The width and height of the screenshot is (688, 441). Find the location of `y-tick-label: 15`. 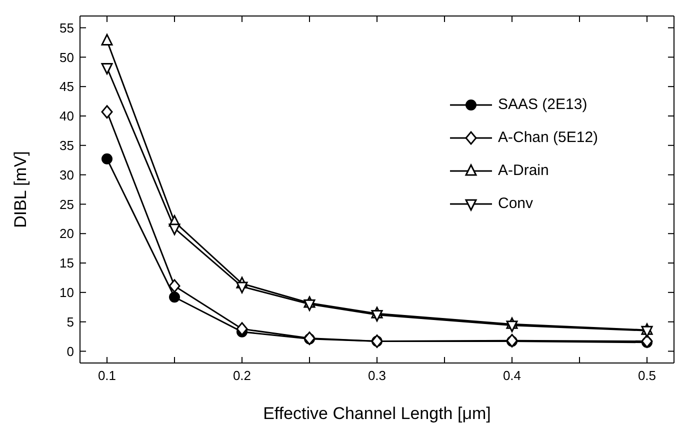

y-tick-label: 15 is located at coordinates (67, 263).